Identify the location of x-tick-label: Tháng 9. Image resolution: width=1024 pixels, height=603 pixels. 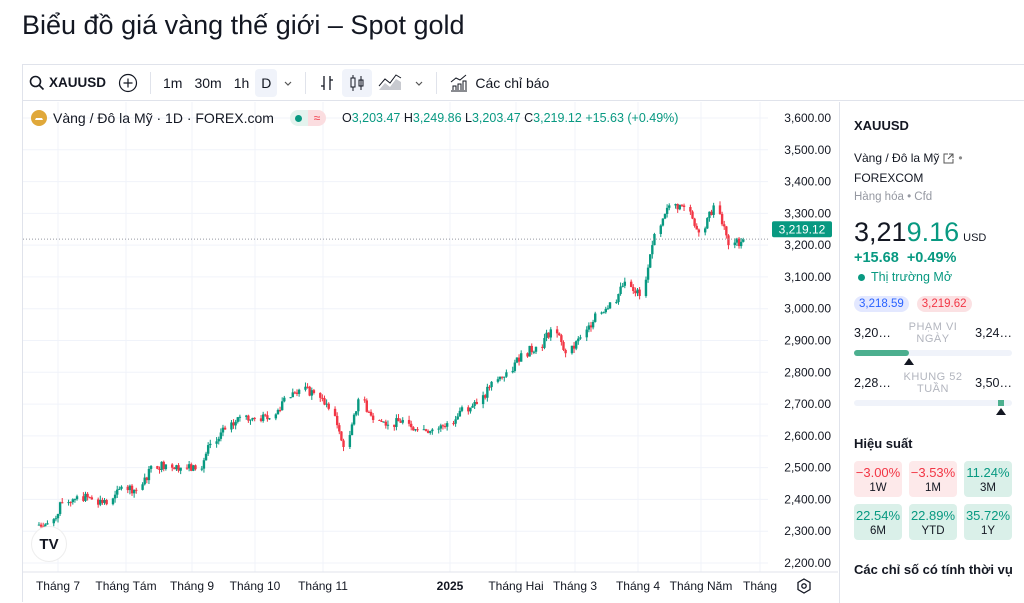
(192, 586).